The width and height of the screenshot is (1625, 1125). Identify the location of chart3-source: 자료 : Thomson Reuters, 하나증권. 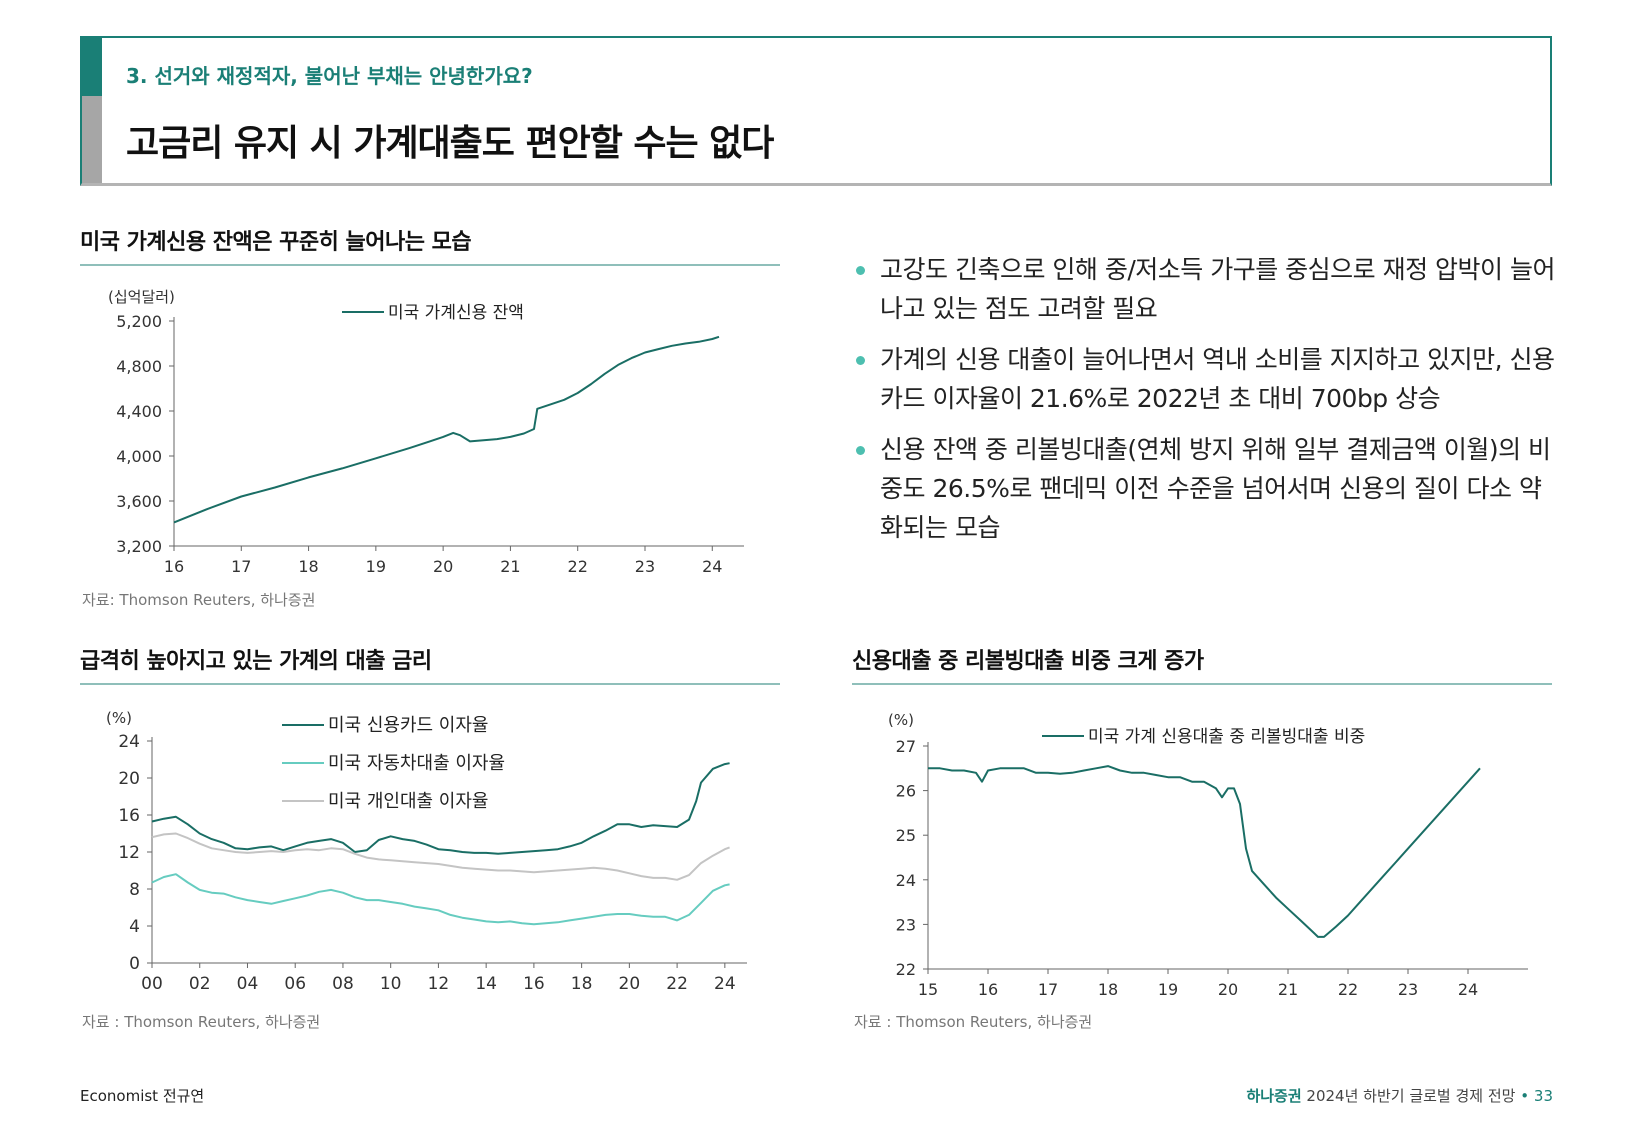
(973, 1022).